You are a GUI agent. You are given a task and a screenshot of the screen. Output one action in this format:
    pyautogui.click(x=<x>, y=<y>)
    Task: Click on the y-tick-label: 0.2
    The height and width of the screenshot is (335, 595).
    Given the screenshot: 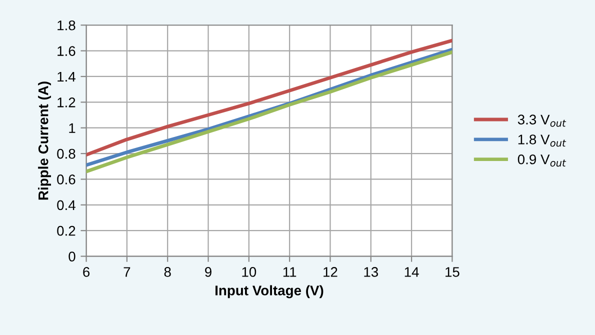 What is the action you would take?
    pyautogui.click(x=66, y=231)
    